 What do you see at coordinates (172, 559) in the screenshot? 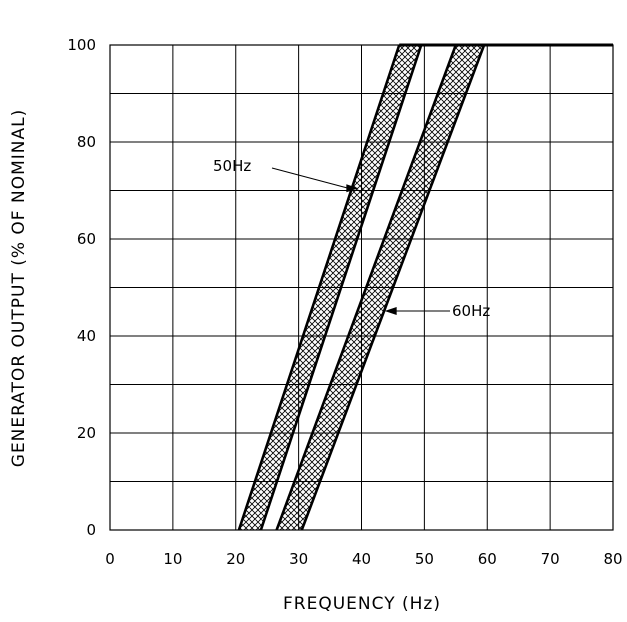
I see `x-tick-label: 10` at bounding box center [172, 559].